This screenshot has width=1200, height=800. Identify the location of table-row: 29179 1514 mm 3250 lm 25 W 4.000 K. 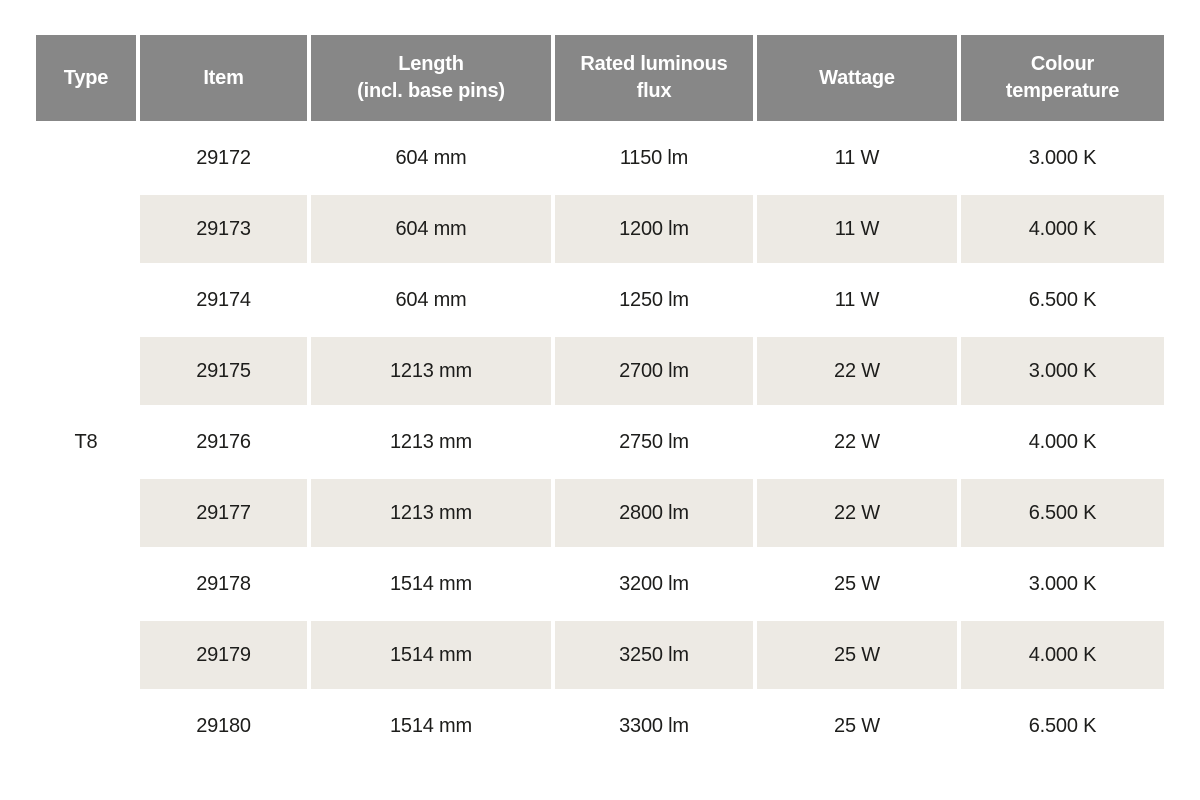
(600, 655).